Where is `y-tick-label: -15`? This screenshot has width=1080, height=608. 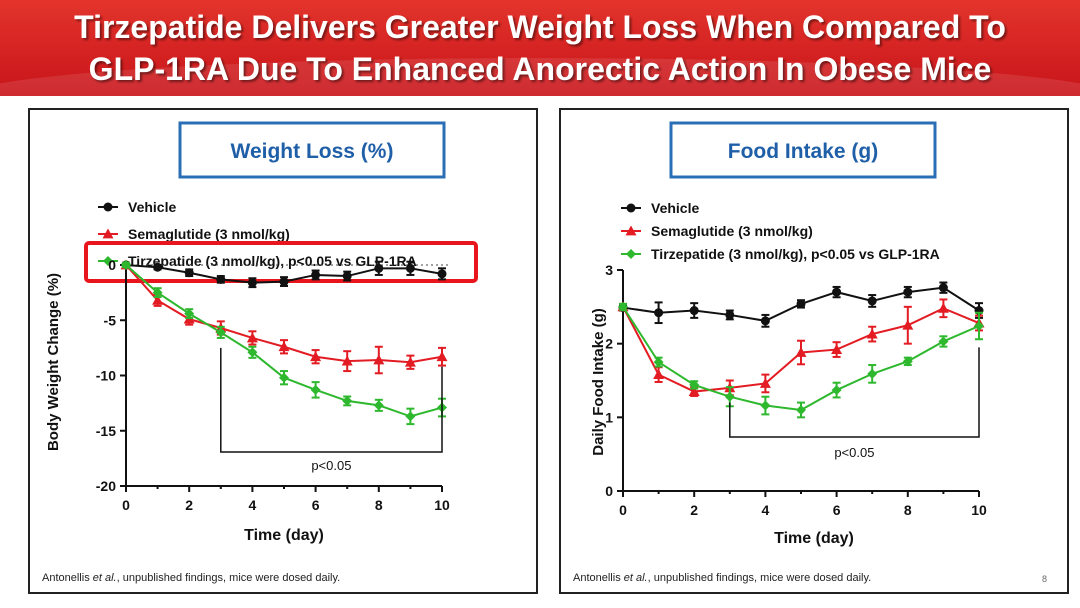
y-tick-label: -15 is located at coordinates (106, 431).